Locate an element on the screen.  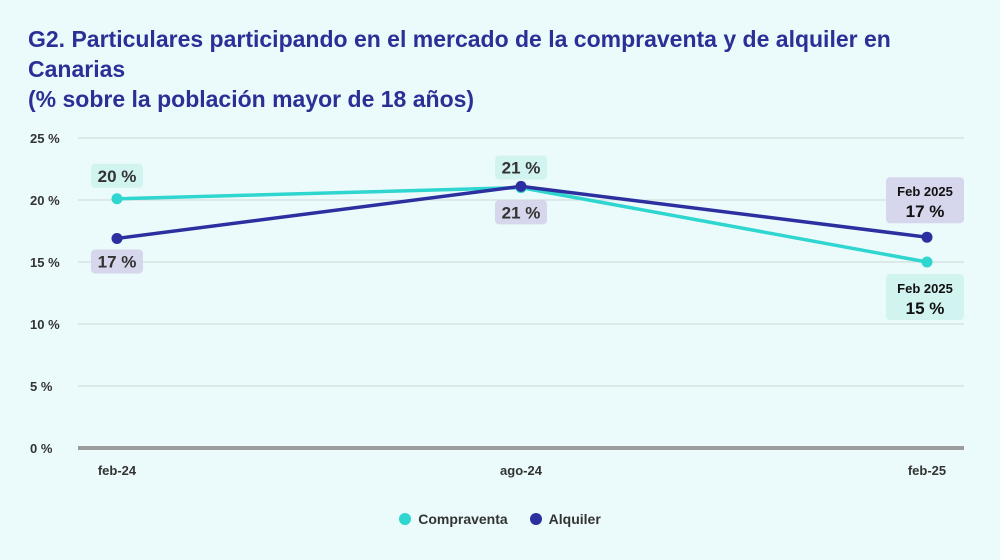
legend-dot-compraventa is located at coordinates (405, 519).